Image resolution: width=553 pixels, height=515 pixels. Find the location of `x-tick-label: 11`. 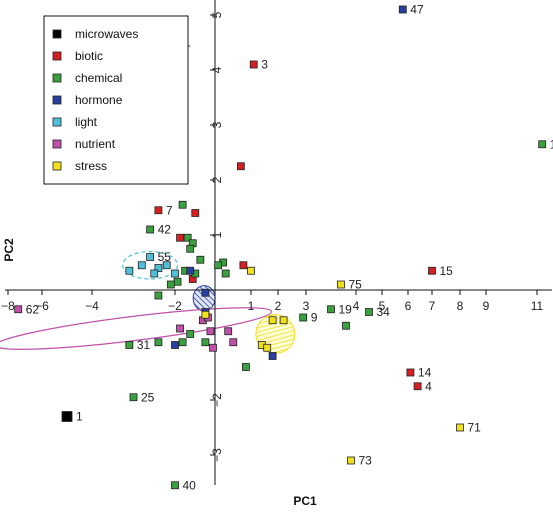

x-tick-label: 11 is located at coordinates (537, 306).